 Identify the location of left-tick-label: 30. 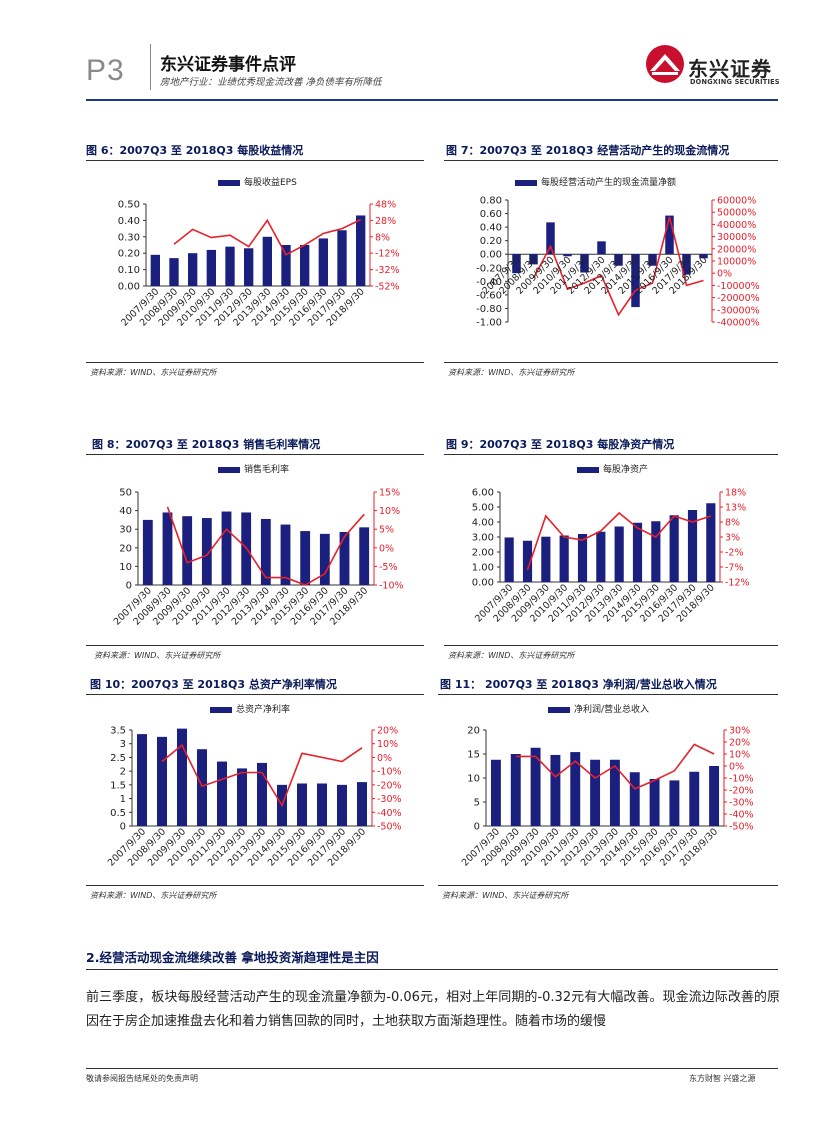
(125, 530).